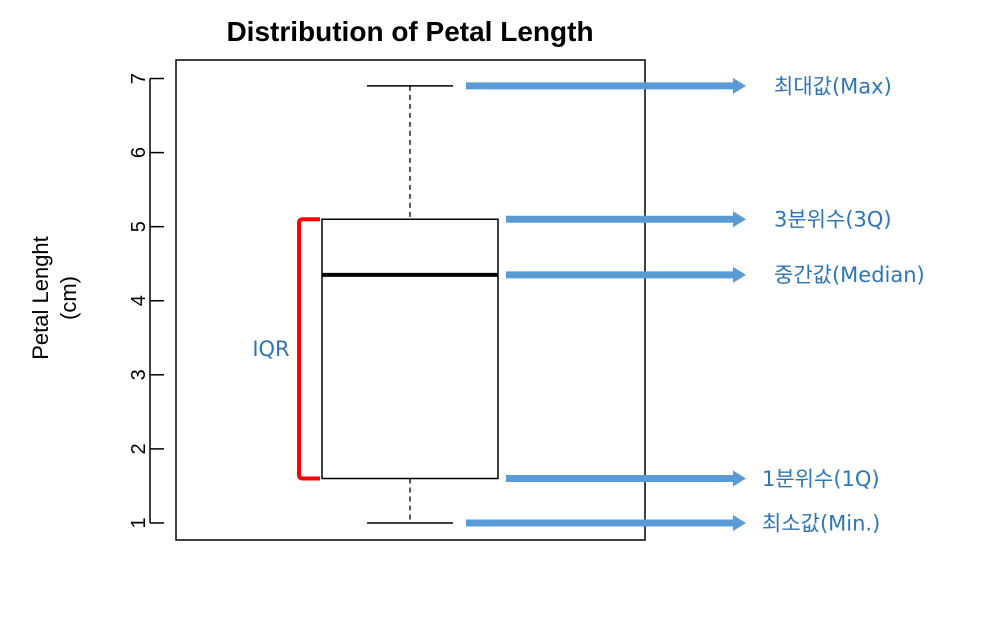 The height and width of the screenshot is (621, 992). What do you see at coordinates (849, 275) in the screenshot?
I see `annotation-label: 중간값(Median)` at bounding box center [849, 275].